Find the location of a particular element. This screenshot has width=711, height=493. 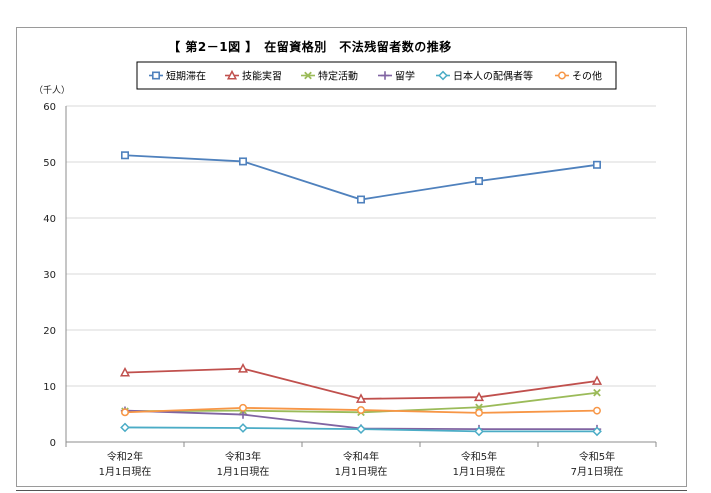

legend-box is located at coordinates (376, 75).